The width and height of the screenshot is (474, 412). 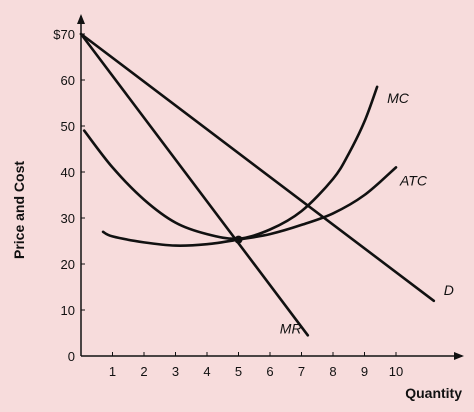 I want to click on y-tick-label: 20, so click(x=68, y=264).